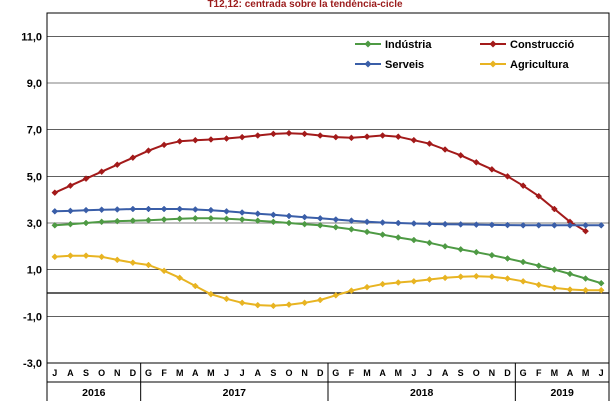 This screenshot has height=401, width=611. Describe the element at coordinates (94, 393) in the screenshot. I see `year-label: 2016` at that location.